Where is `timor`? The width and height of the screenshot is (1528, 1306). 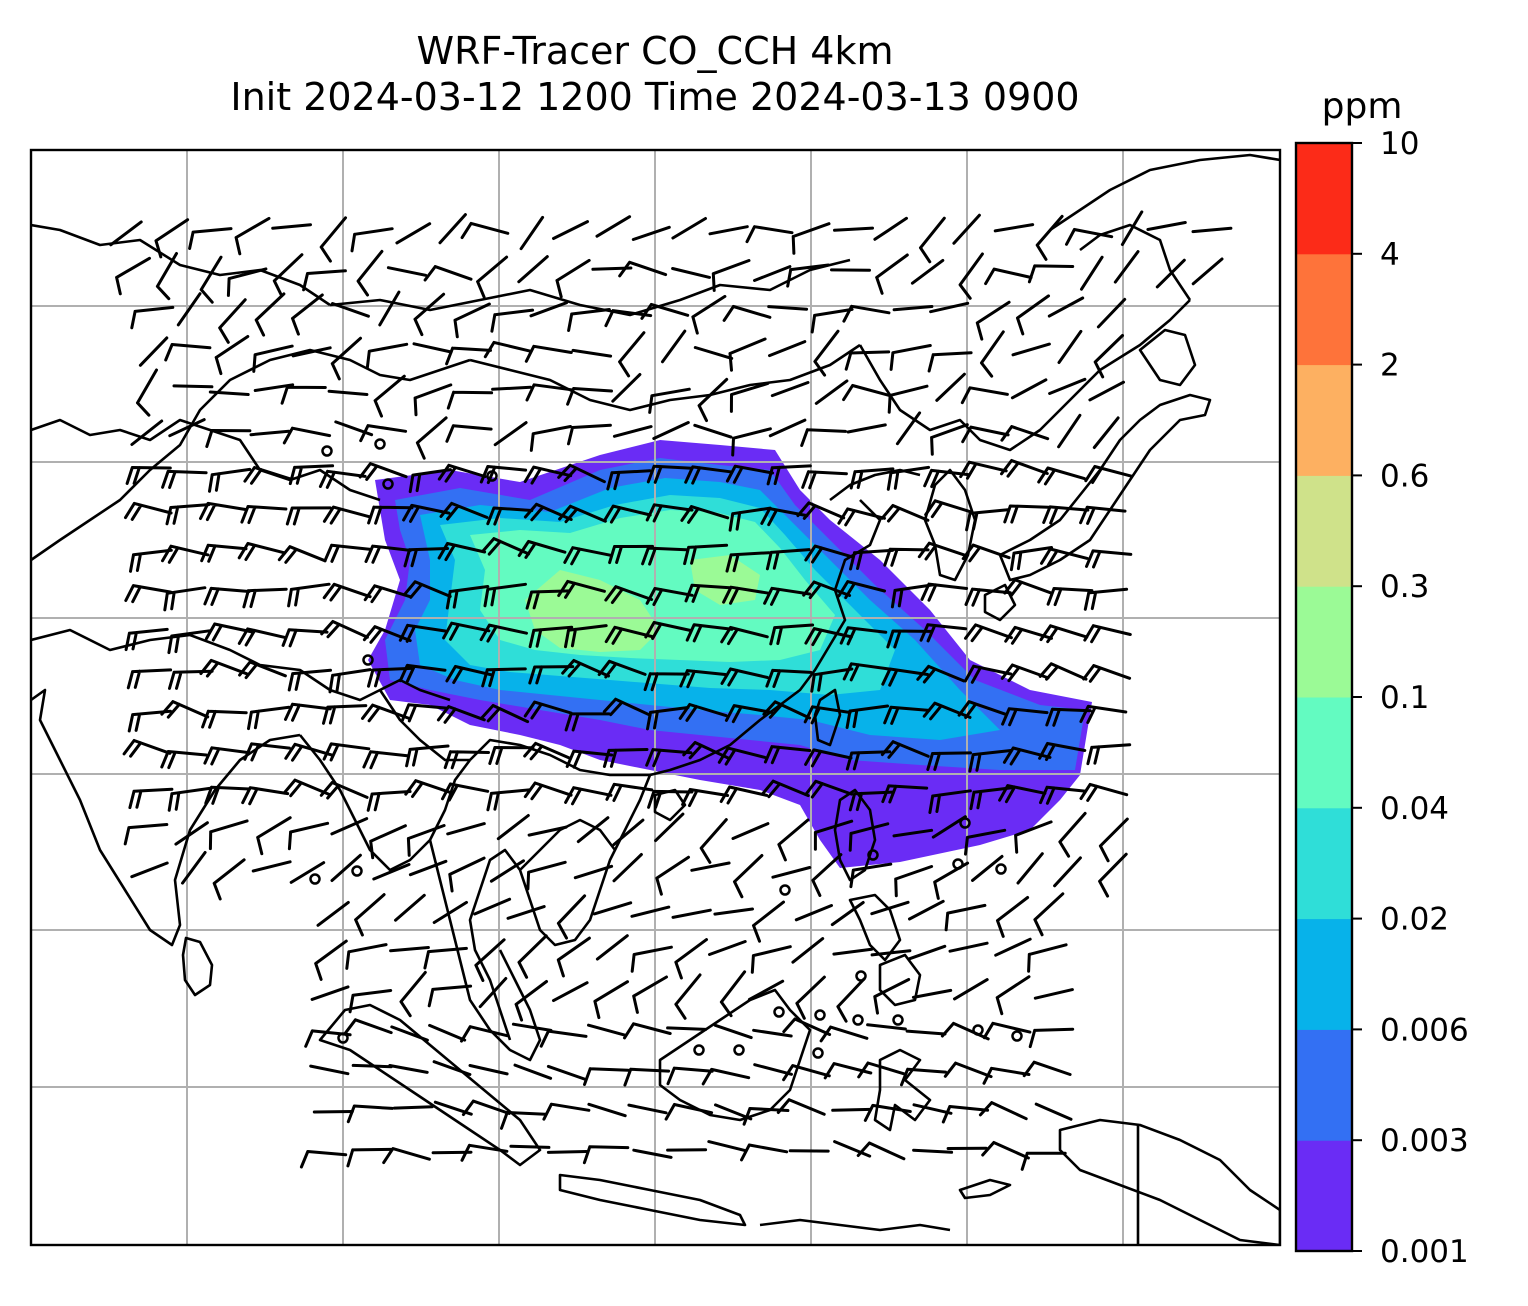
timor is located at coordinates (985, 1189).